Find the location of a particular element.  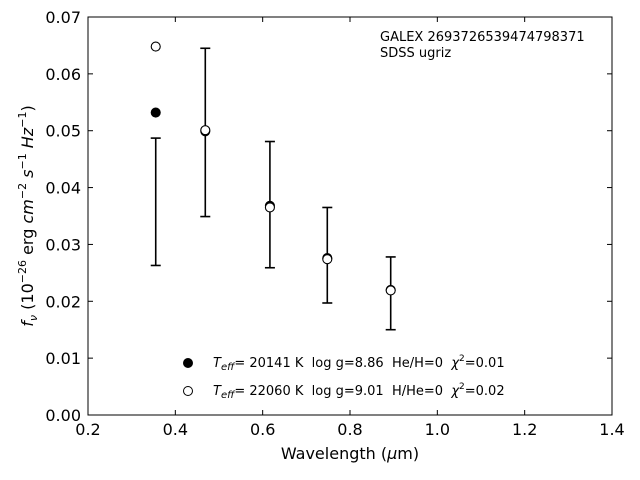

y-tick-label: 0.02 is located at coordinates (63, 301).